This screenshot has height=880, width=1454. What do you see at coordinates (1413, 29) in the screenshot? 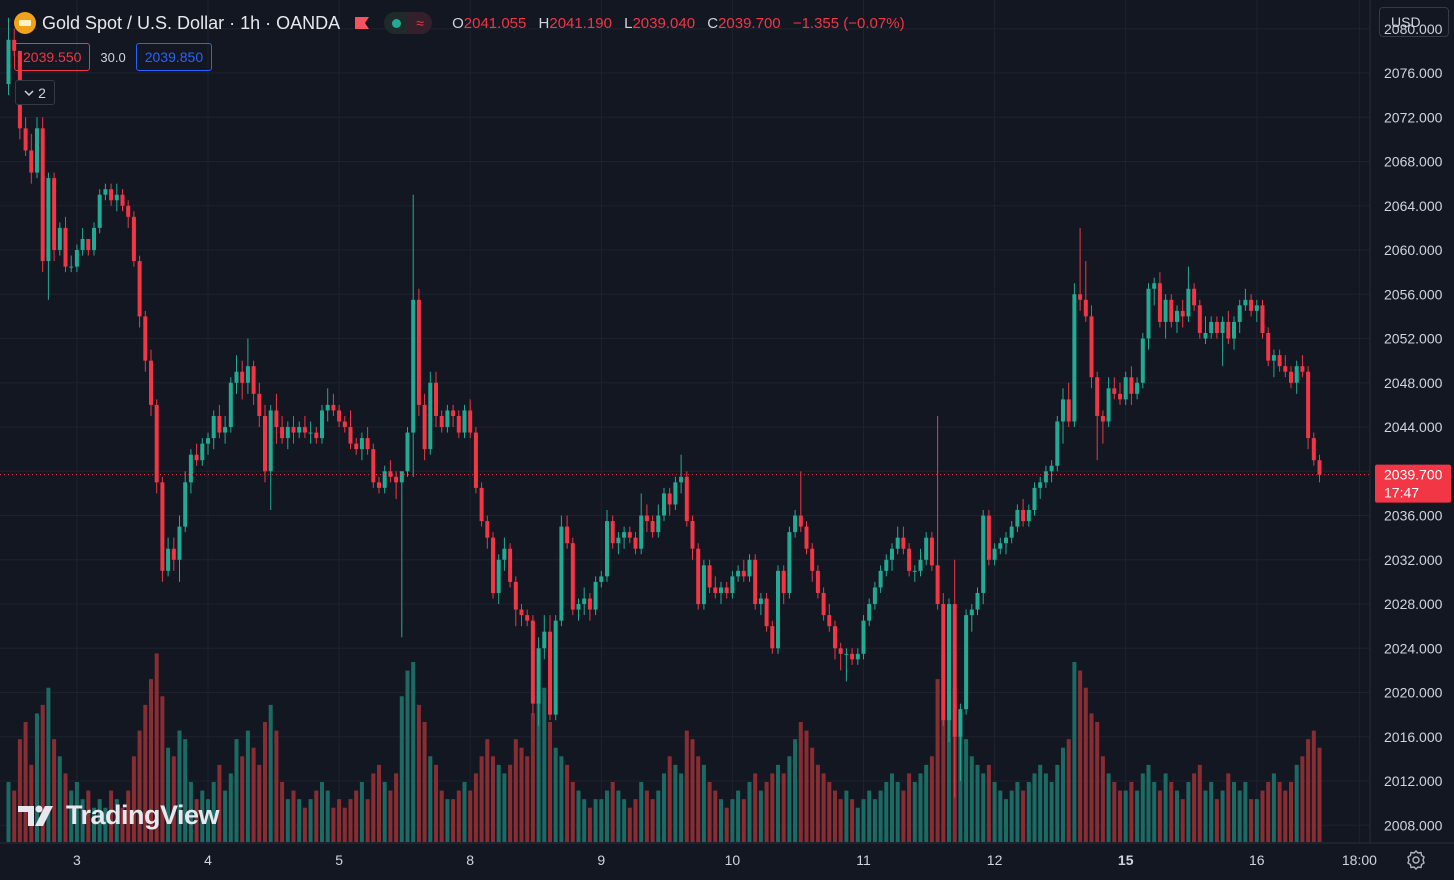
I see `price-tick-label: 2080.000` at bounding box center [1413, 29].